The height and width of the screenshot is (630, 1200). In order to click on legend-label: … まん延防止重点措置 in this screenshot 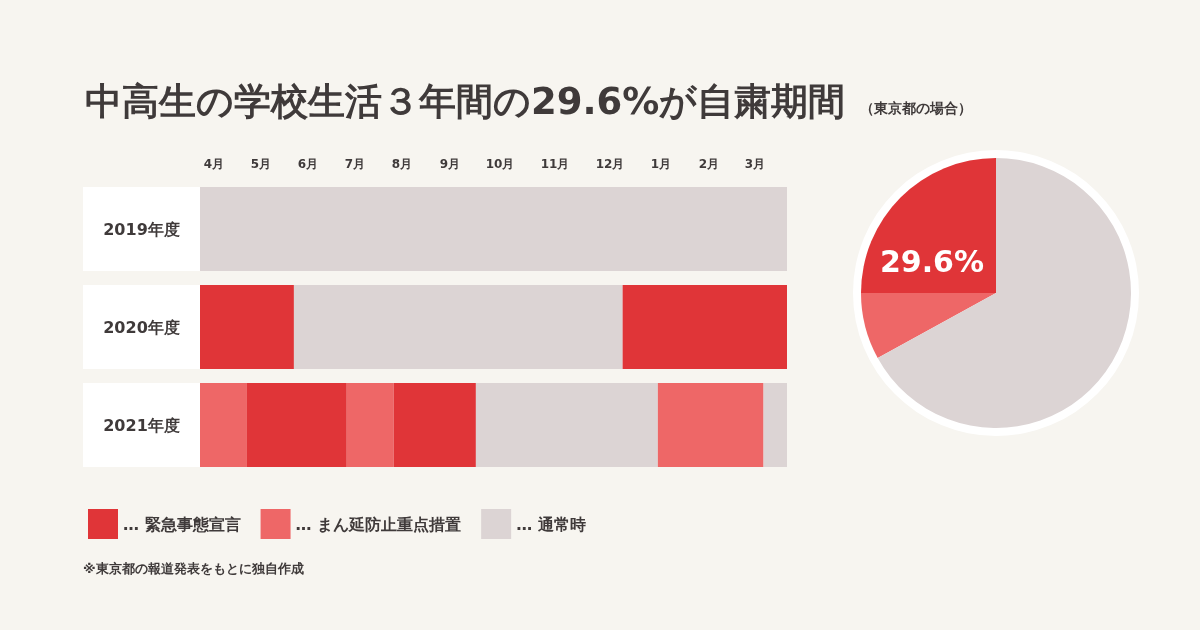, I will do `click(378, 524)`.